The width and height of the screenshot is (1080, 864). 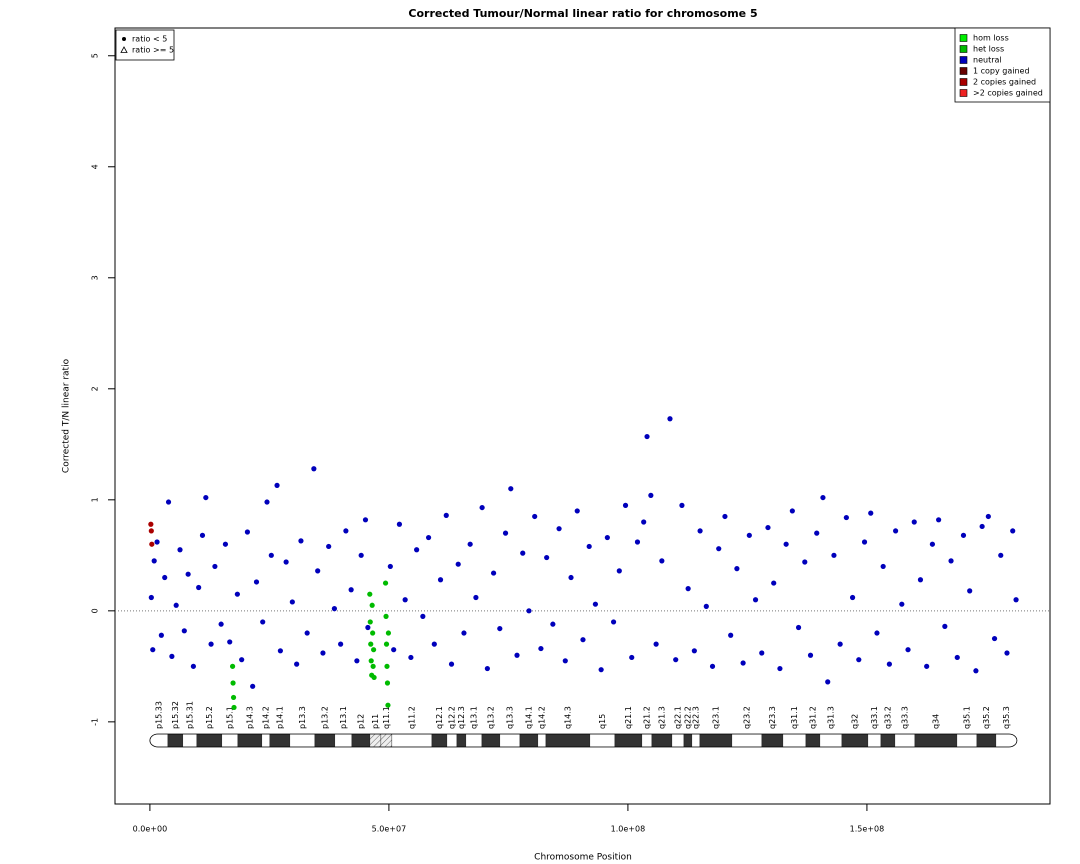 What do you see at coordinates (389, 829) in the screenshot?
I see `x-tick-label: 5.0e+07` at bounding box center [389, 829].